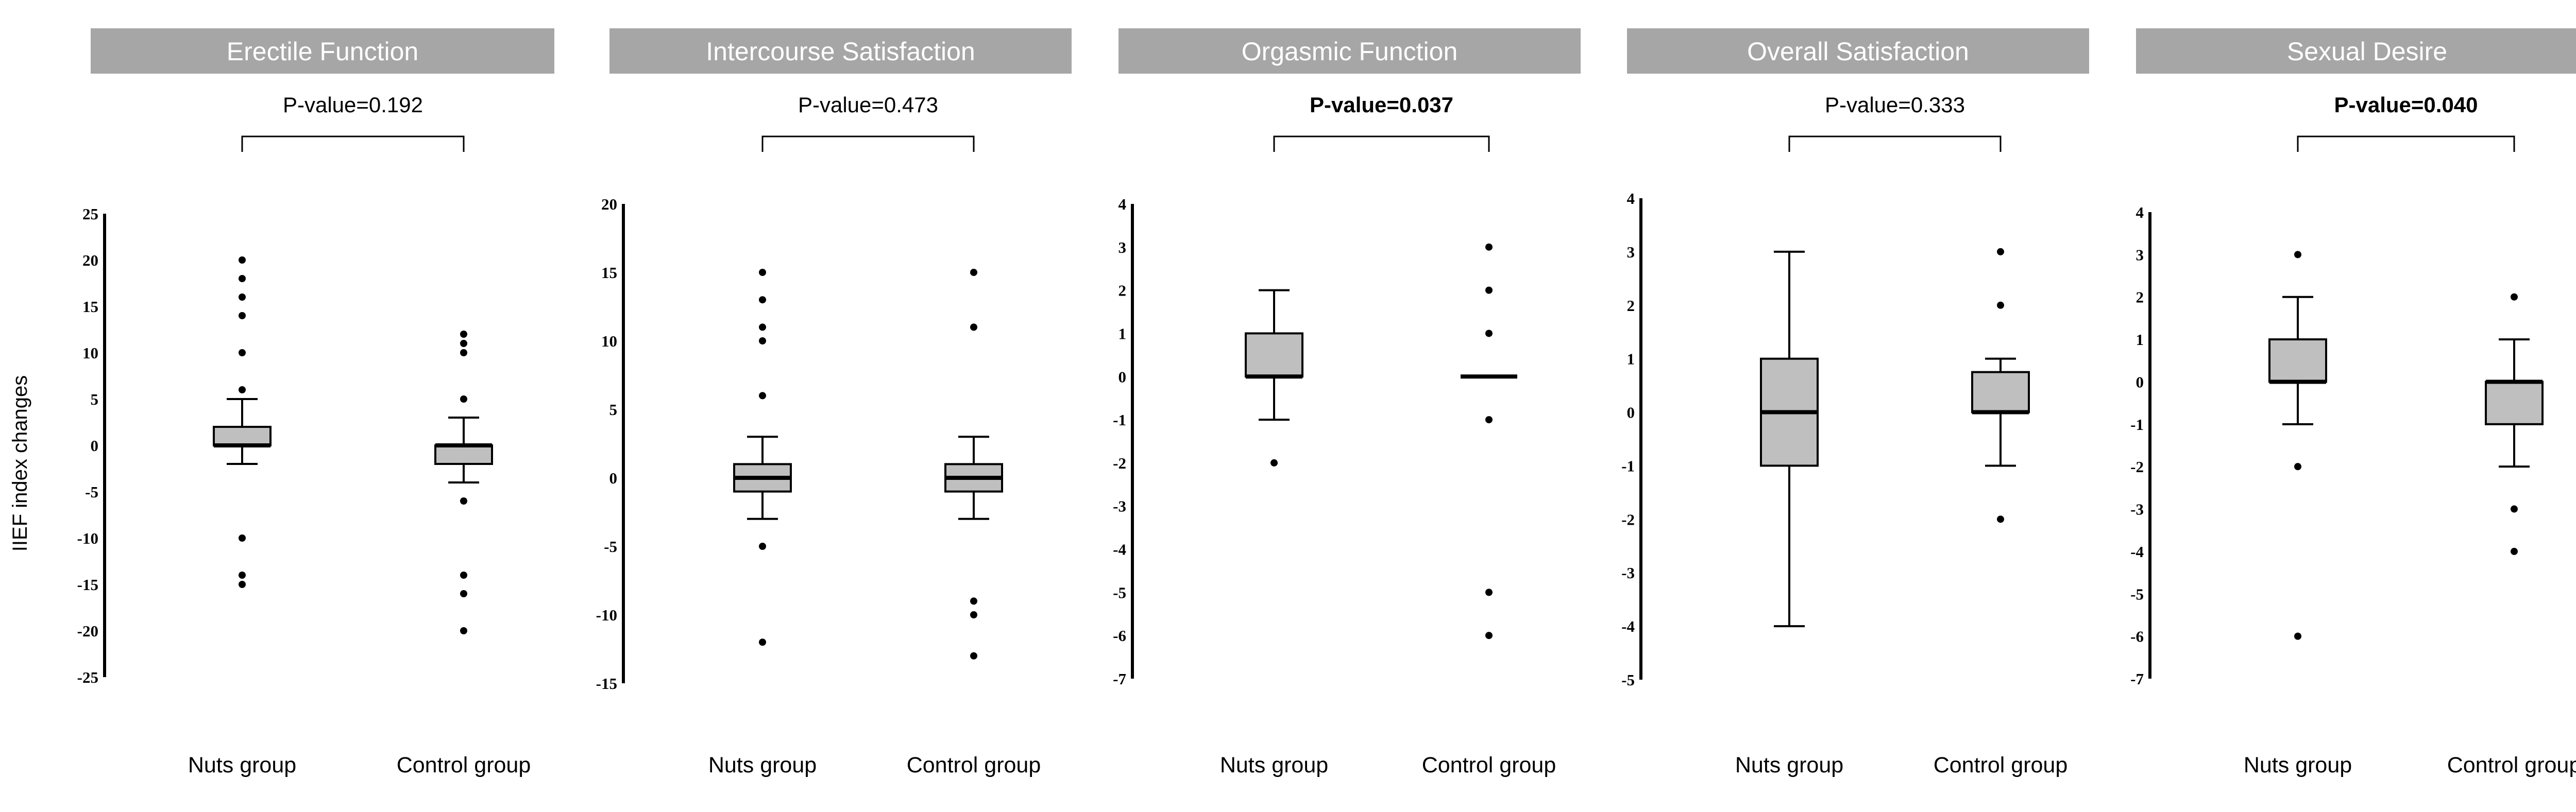  What do you see at coordinates (90, 260) in the screenshot?
I see `y-tick-label: 20` at bounding box center [90, 260].